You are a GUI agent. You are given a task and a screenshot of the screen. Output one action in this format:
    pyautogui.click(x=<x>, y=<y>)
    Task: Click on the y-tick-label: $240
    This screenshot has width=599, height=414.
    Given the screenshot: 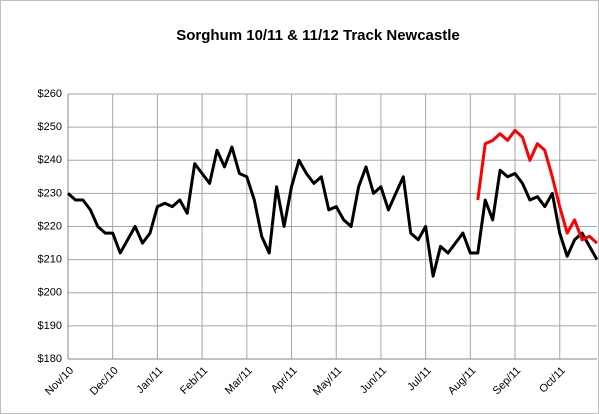 What is the action you would take?
    pyautogui.click(x=50, y=160)
    